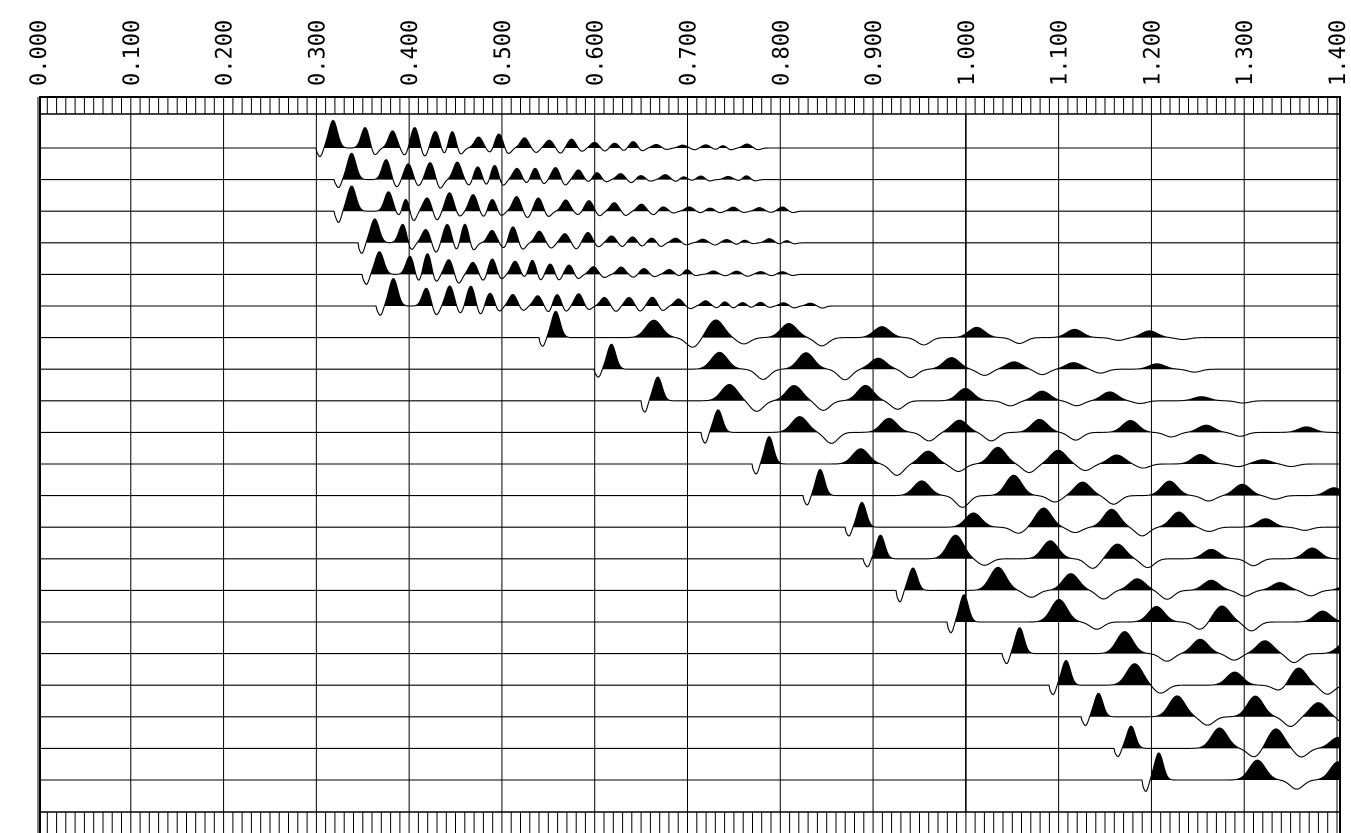 This screenshot has height=833, width=1351. What do you see at coordinates (687, 105) in the screenshot?
I see `top-minor-ticks` at bounding box center [687, 105].